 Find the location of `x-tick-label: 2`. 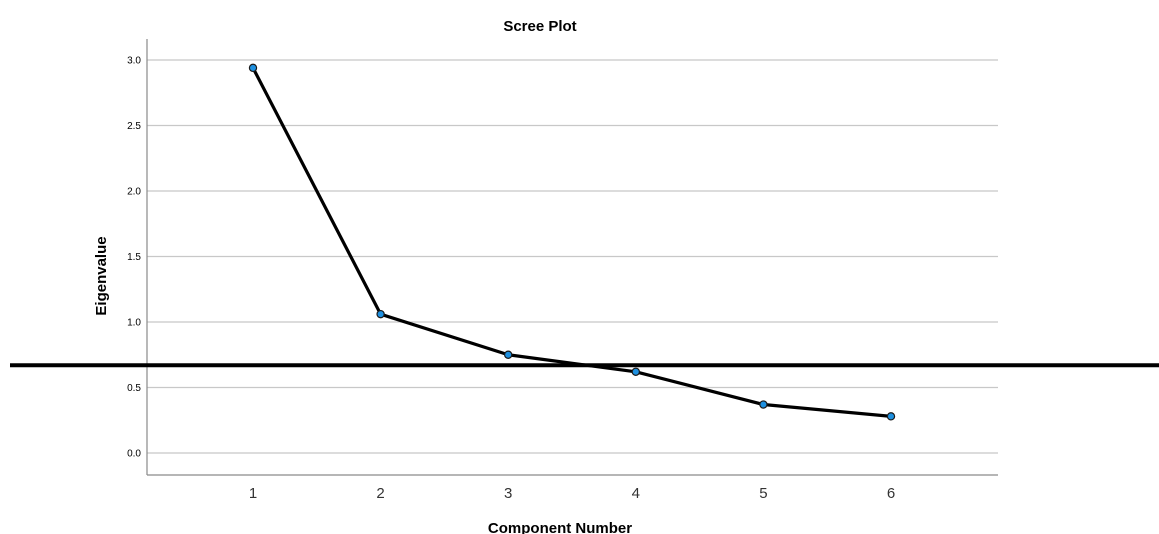

x-tick-label: 2 is located at coordinates (380, 493).